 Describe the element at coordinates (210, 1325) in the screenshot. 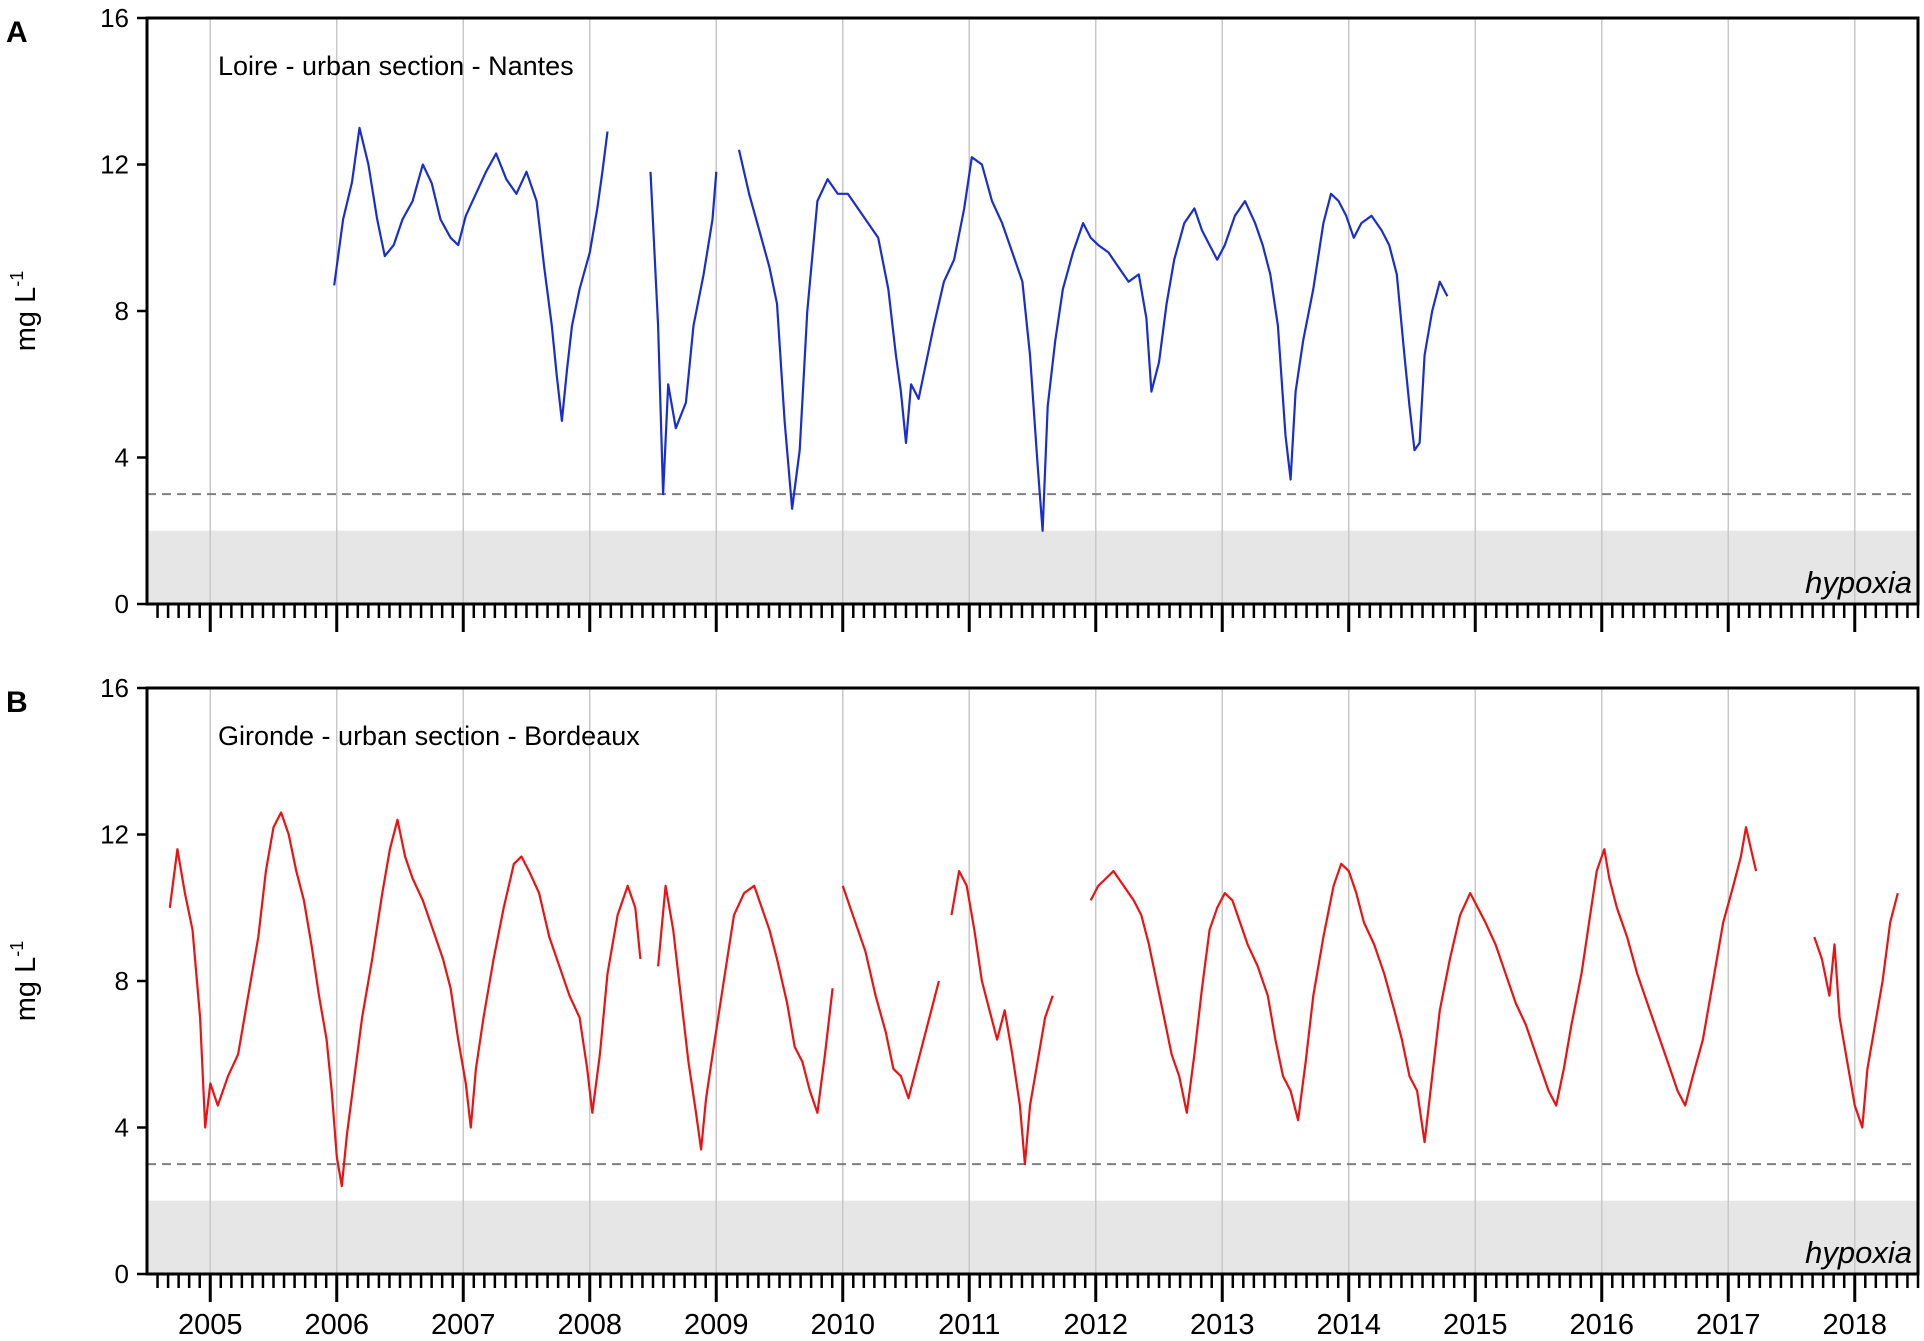

I see `x-tick-label: 2005` at that location.